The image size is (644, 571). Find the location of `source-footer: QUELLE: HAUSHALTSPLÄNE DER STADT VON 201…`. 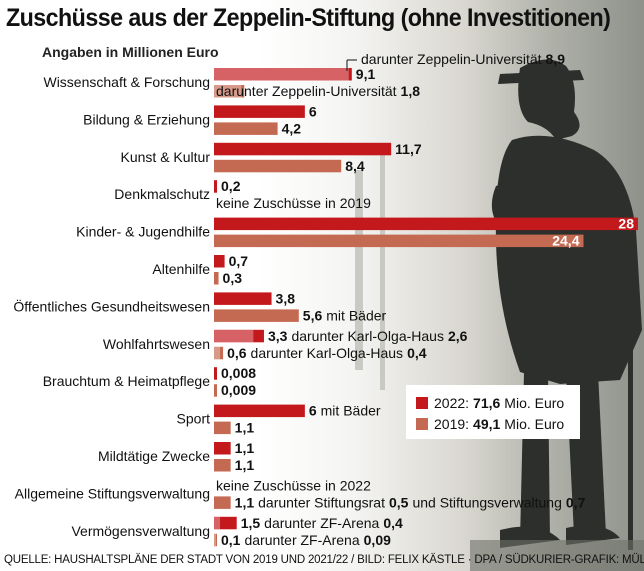

source-footer: QUELLE: HAUSHALTSPLÄNE DER STADT VON 201… is located at coordinates (324, 560).